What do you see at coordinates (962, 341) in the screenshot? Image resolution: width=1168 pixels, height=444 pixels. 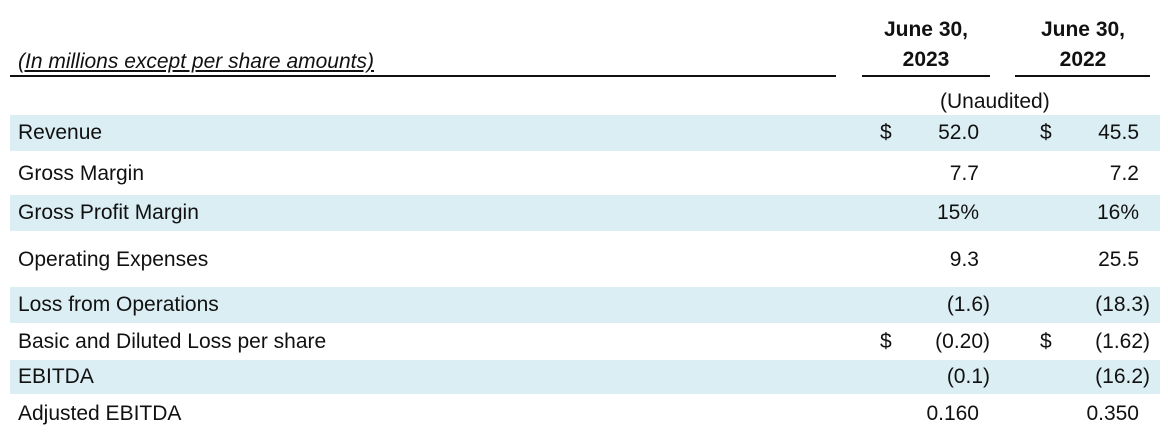 I see `cell-value: (0.20)` at bounding box center [962, 341].